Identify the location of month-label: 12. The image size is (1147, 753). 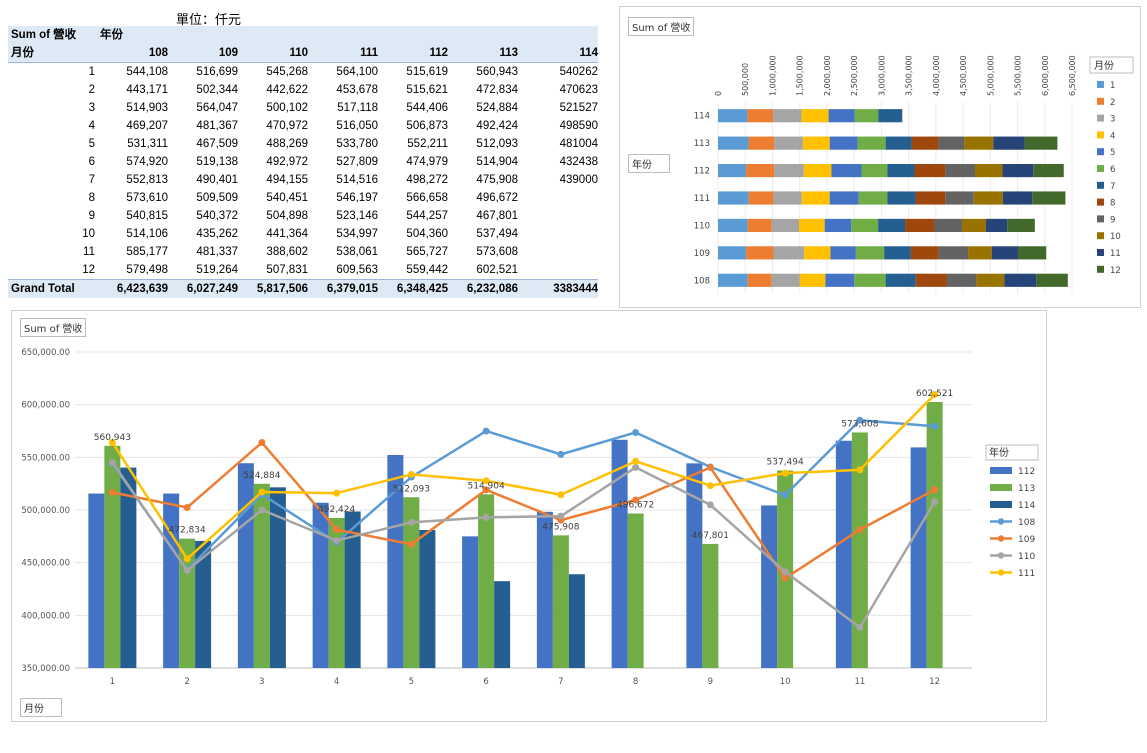
(88, 270).